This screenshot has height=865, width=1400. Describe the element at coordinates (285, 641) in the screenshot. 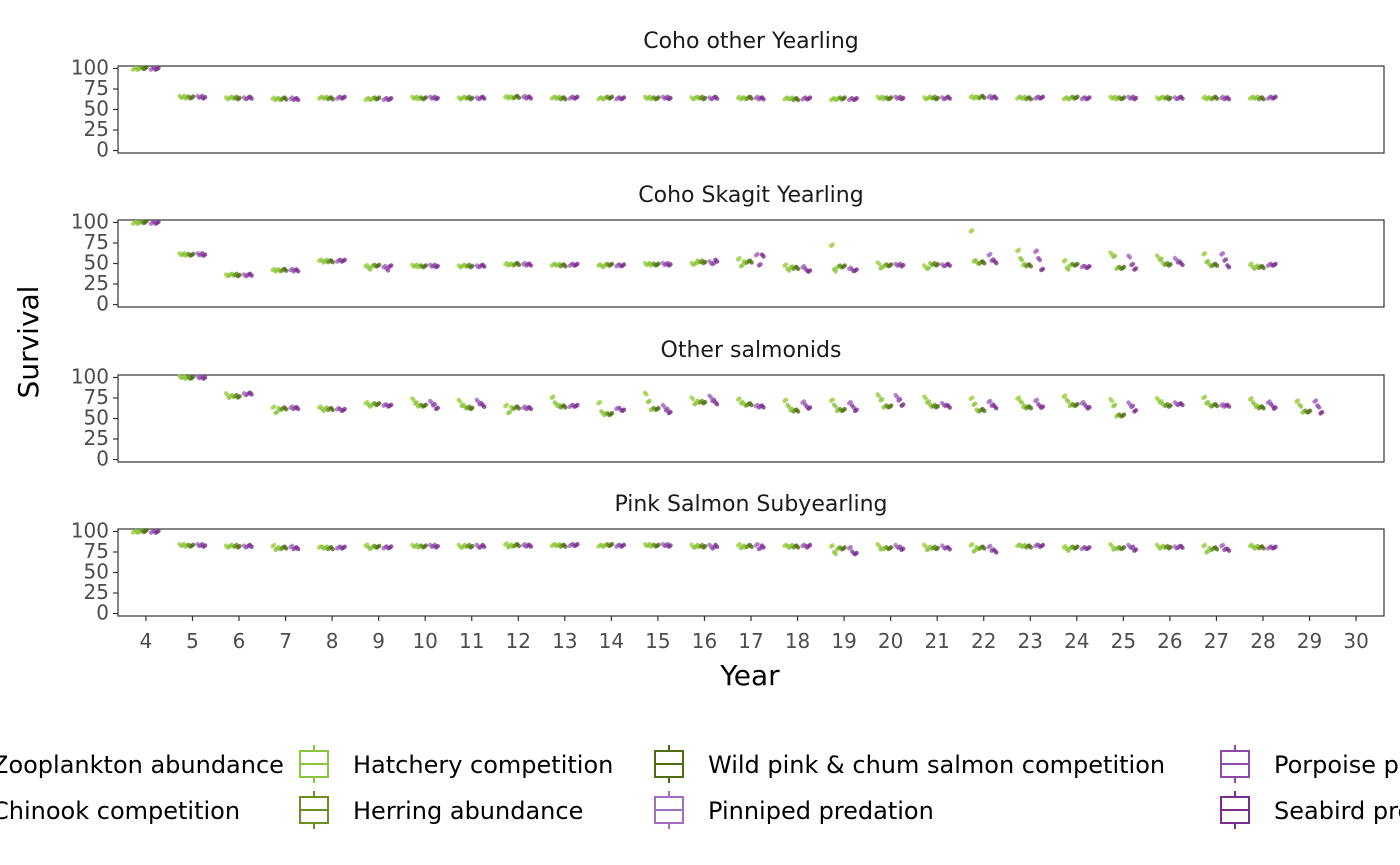

I see `x-tick-label: 7` at that location.